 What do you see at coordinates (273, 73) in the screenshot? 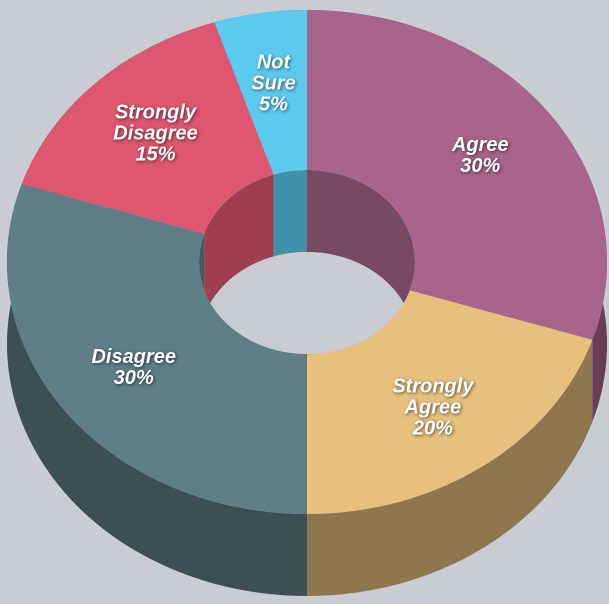
I see `category-label: Not Sure` at bounding box center [273, 73].